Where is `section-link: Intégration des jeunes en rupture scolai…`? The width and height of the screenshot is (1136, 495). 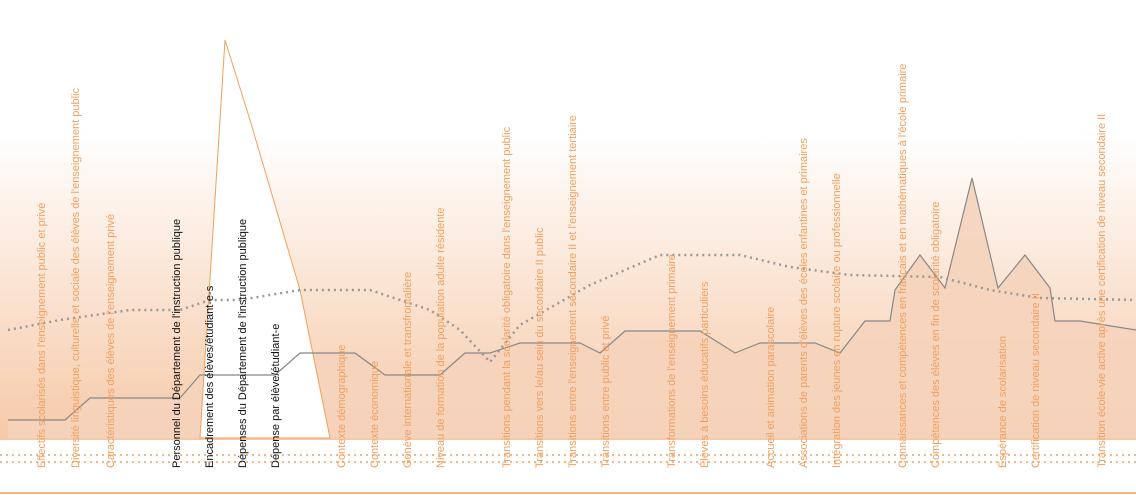
section-link: Intégration des jeunes en rupture scolai… is located at coordinates (837, 320).